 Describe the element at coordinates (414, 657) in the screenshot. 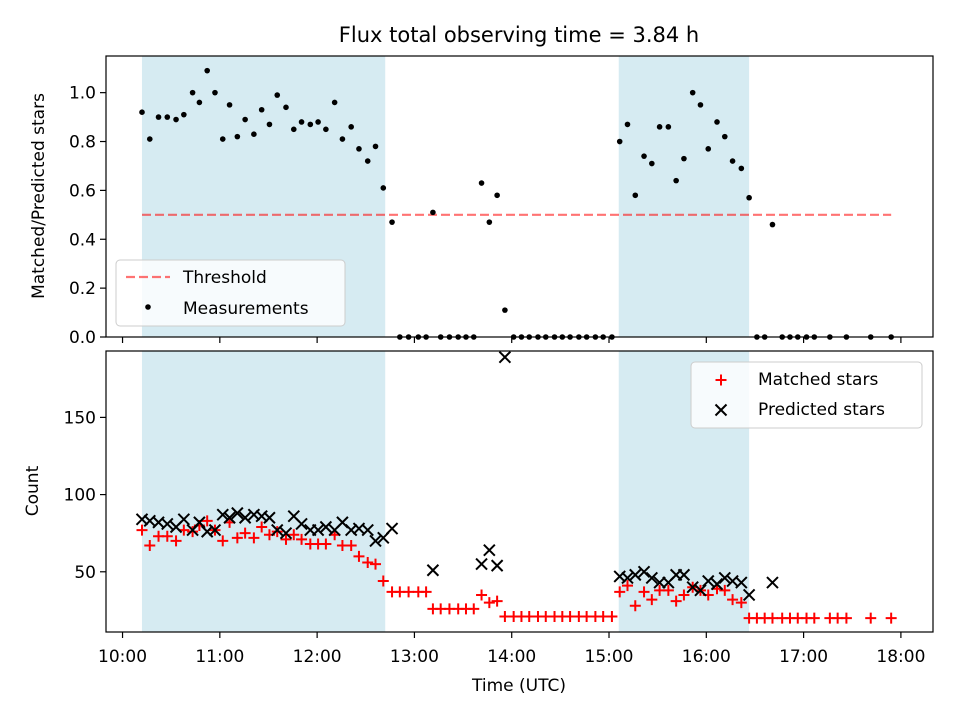

I see `x-tick-label: 13:00` at that location.